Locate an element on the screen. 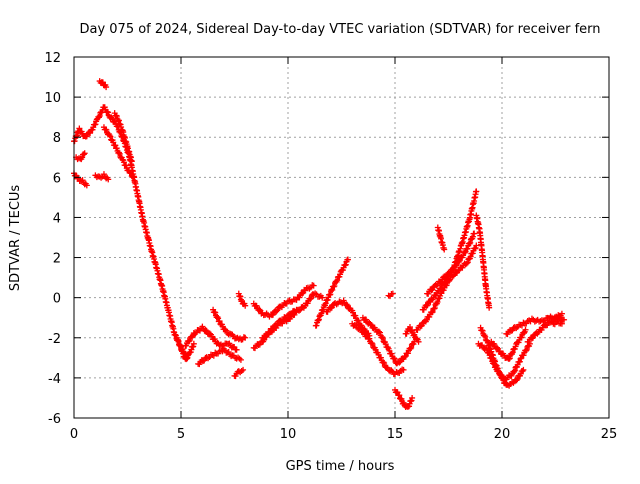  series-sat-ae is located at coordinates (508, 344).